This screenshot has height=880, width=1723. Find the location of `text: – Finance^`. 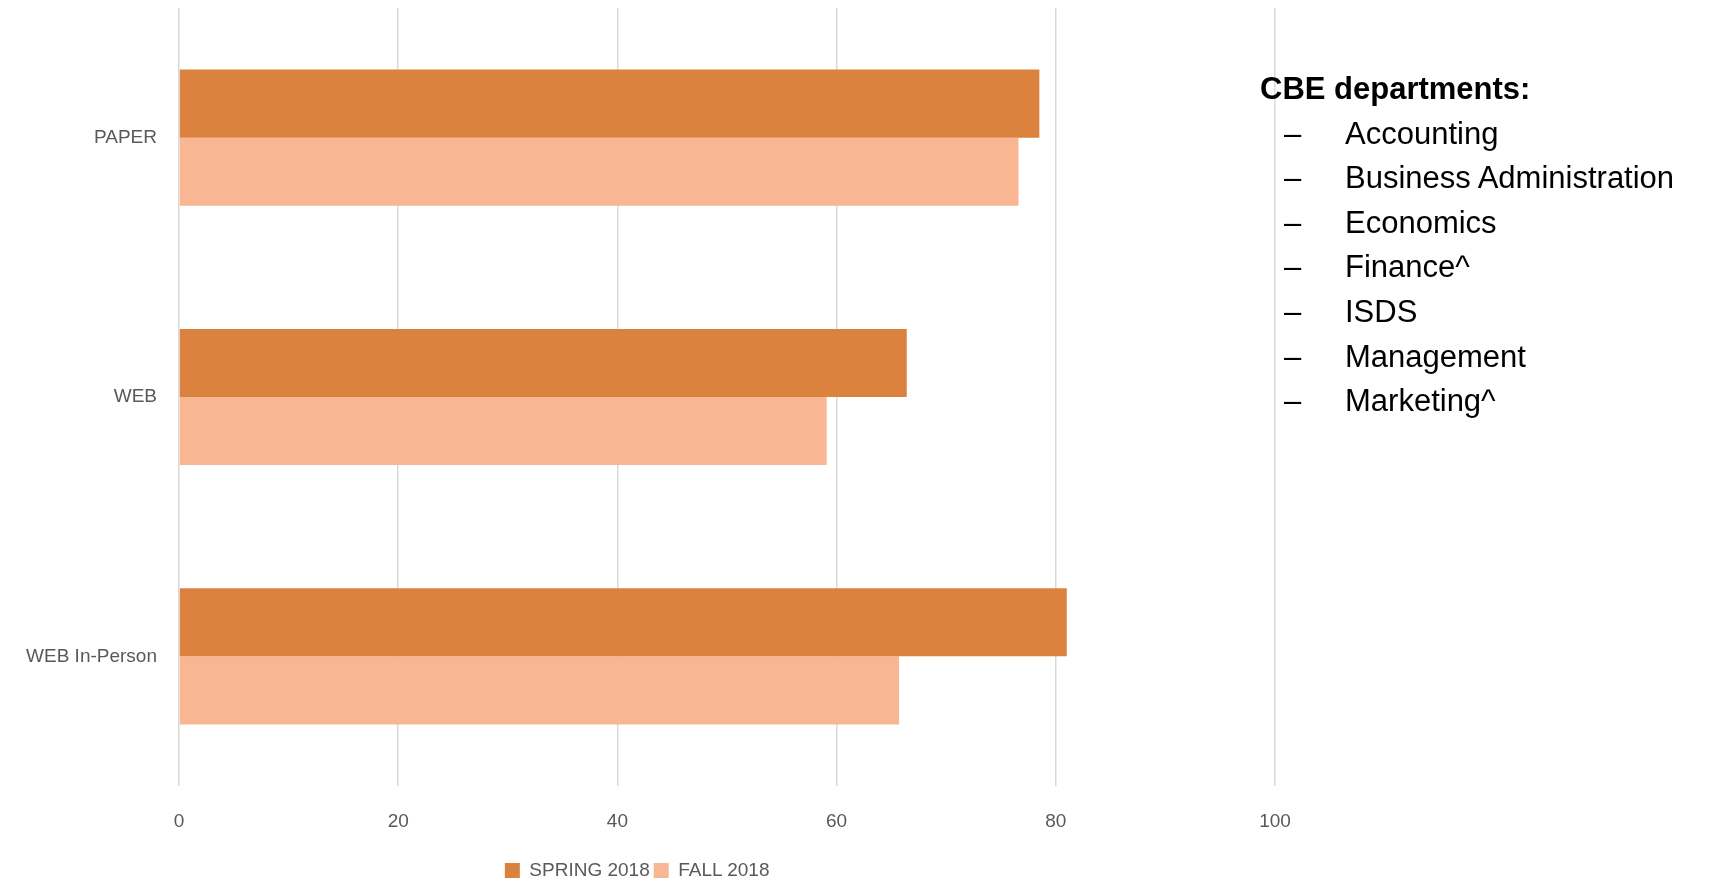

text: – Finance^ is located at coordinates (1377, 267).